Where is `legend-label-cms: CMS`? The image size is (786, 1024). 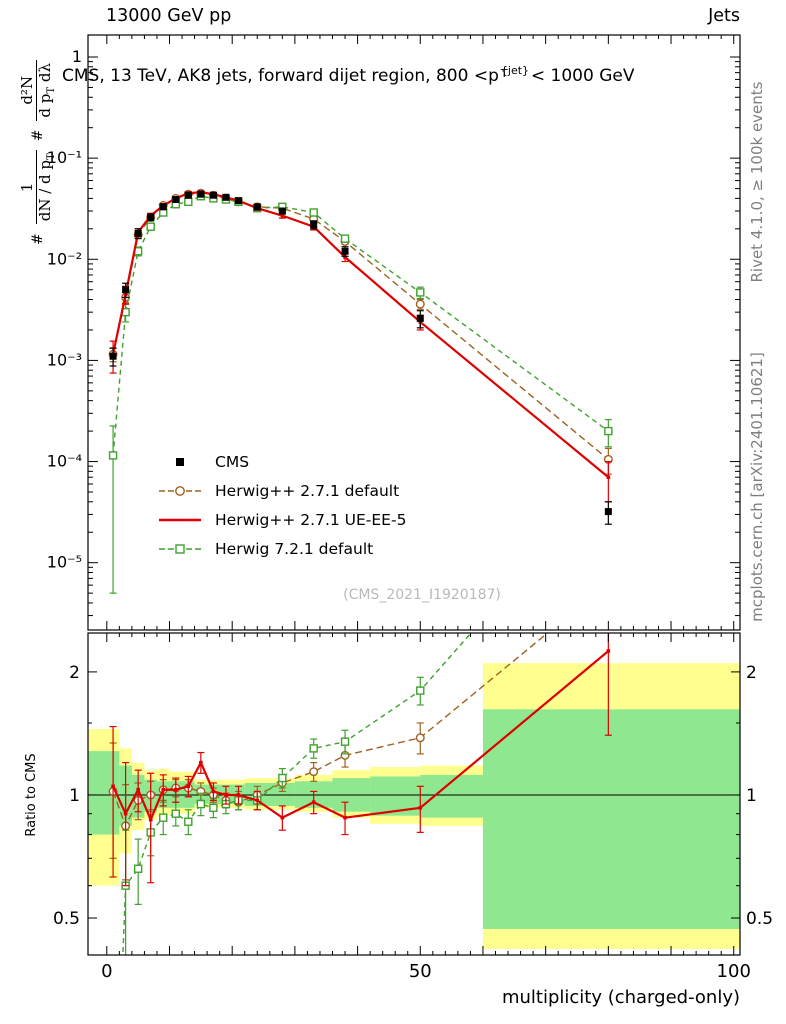 legend-label-cms: CMS is located at coordinates (232, 461).